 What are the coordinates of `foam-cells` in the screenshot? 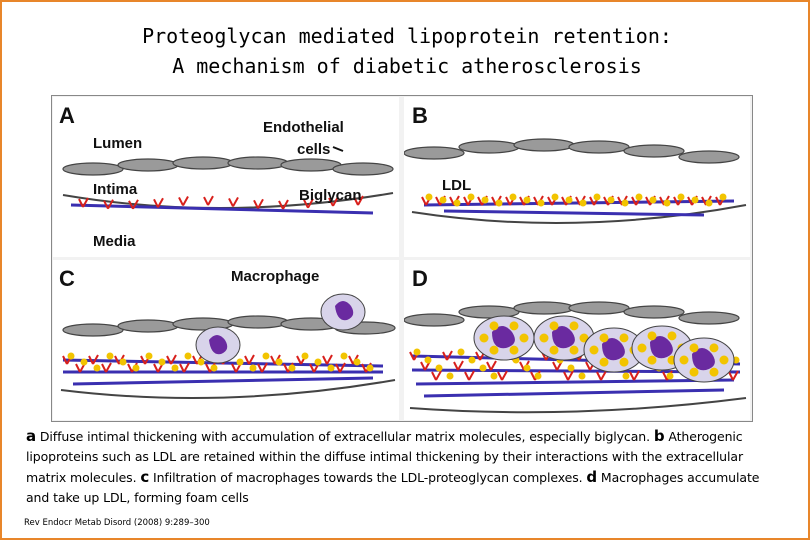 It's located at (604, 349).